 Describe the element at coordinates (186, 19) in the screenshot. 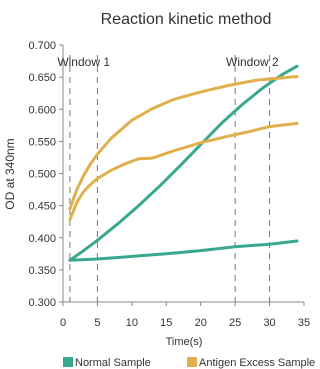

I see `chart-title: Reaction kinetic method` at that location.